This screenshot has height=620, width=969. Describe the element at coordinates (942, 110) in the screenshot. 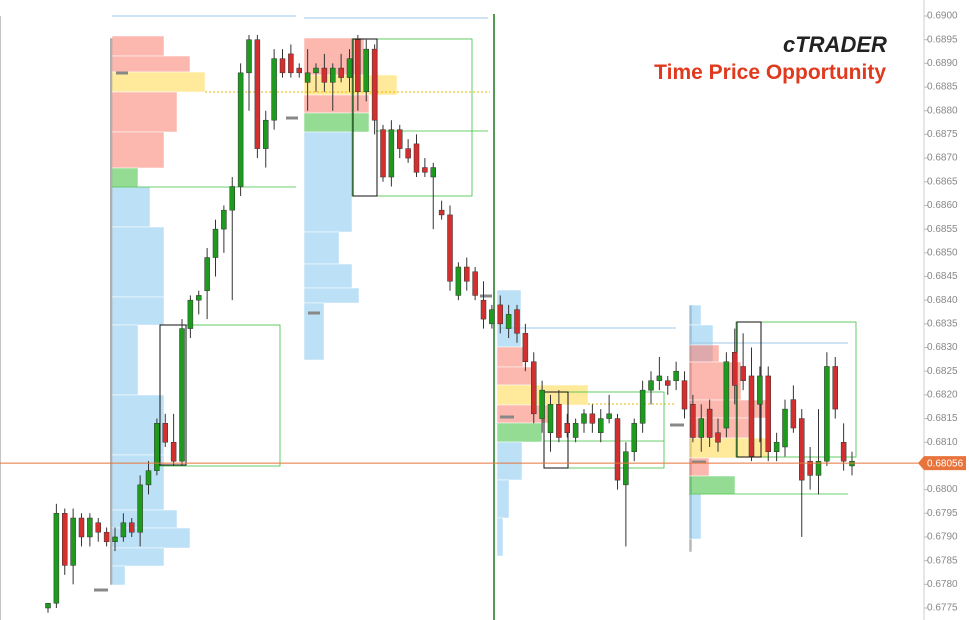

I see `y-tick-label: 0.6880` at that location.